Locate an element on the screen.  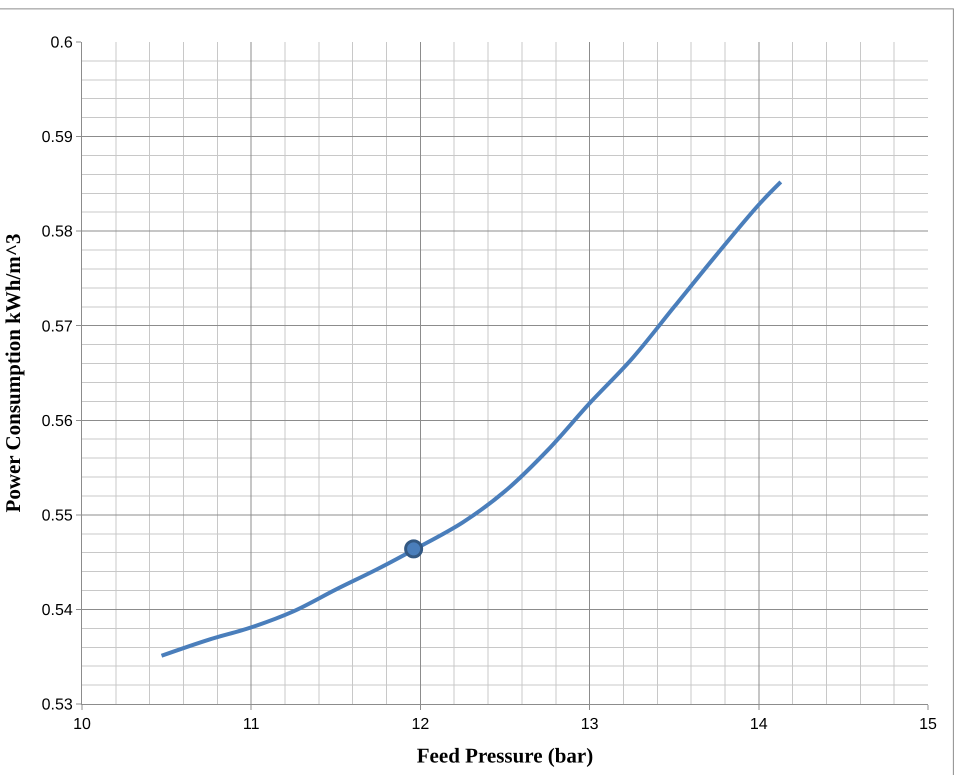
x-tick-label: 13 is located at coordinates (589, 725).